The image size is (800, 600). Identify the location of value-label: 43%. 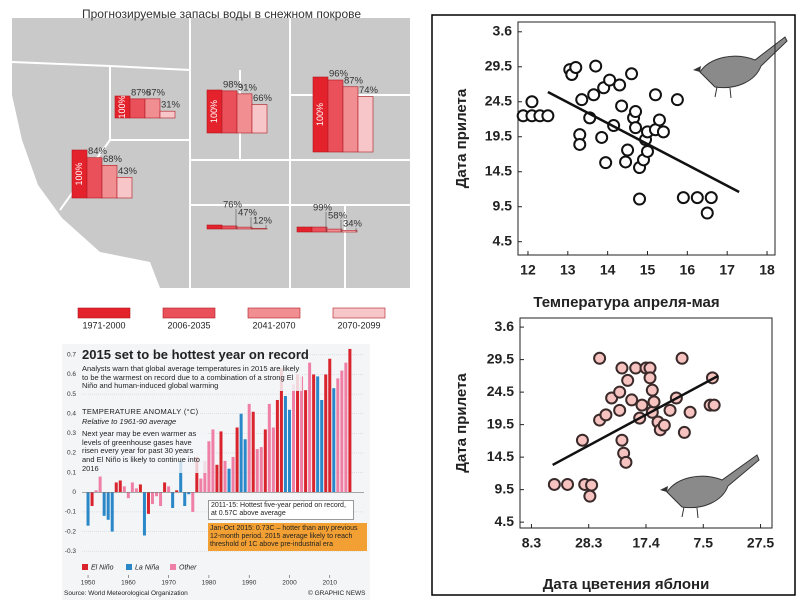
(128, 171).